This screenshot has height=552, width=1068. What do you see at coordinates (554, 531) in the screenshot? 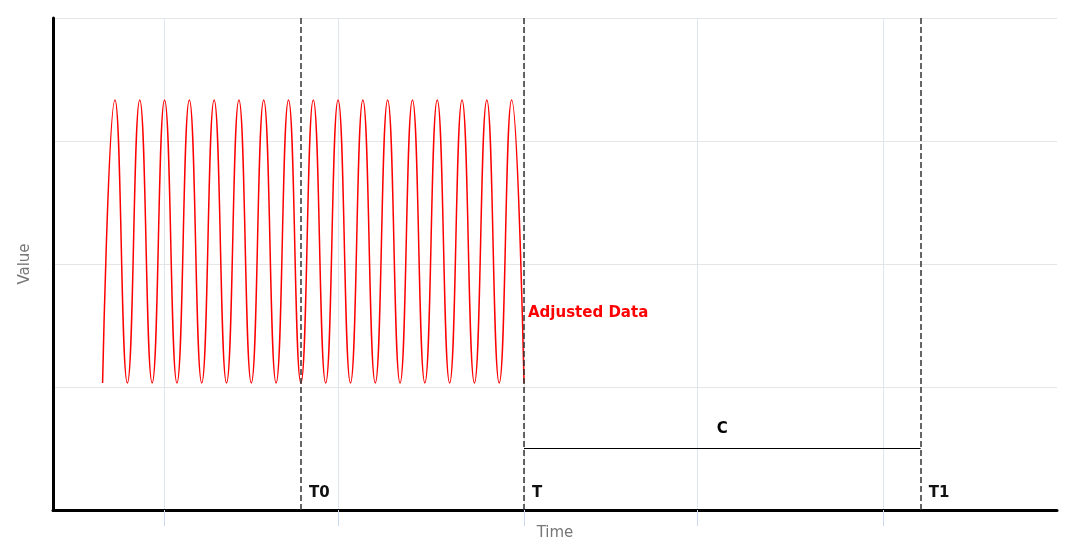
I see `x-axis-title: Time` at bounding box center [554, 531].